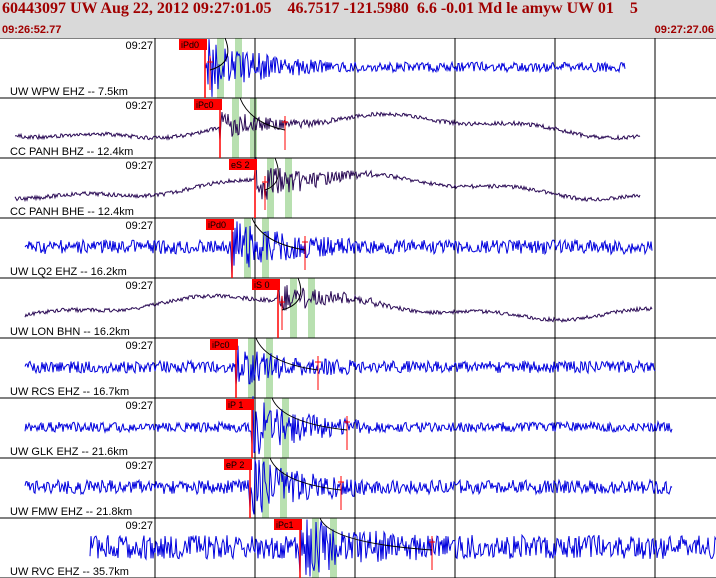  Describe the element at coordinates (240, 165) in the screenshot. I see `pick-label: eS 2` at that location.